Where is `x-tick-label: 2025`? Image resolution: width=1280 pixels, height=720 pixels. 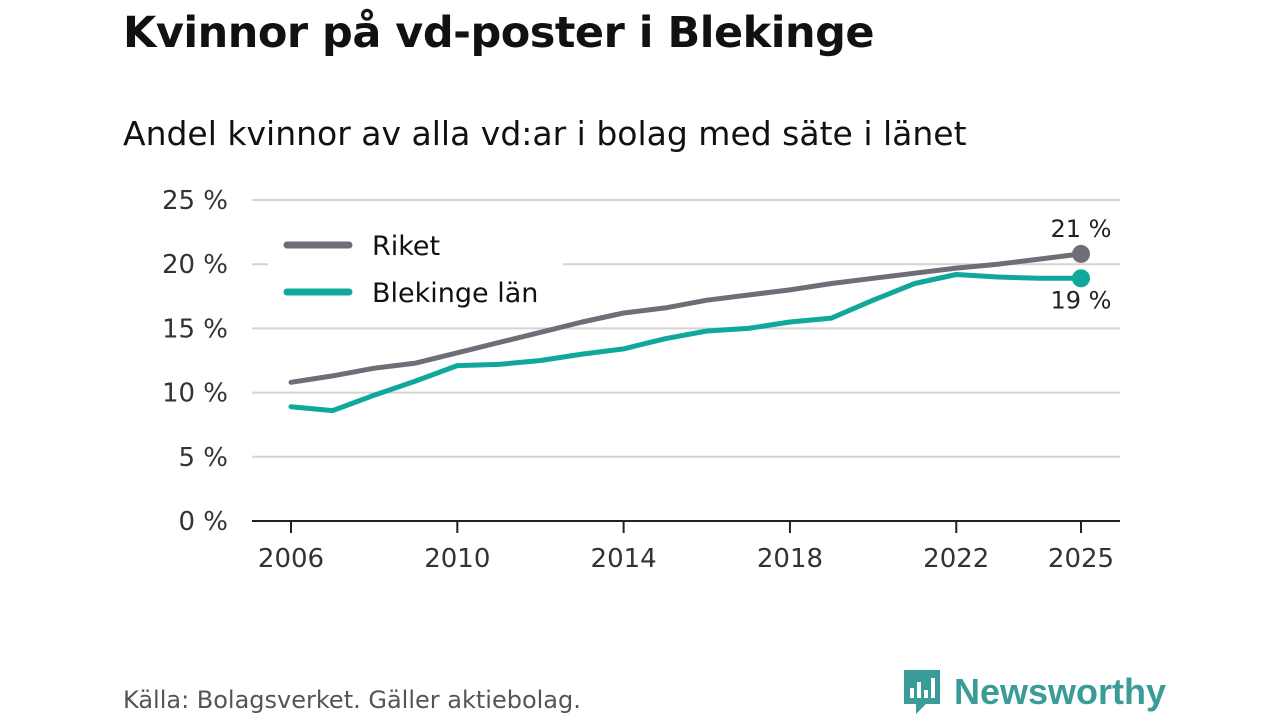
x-tick-label: 2025 is located at coordinates (1081, 559).